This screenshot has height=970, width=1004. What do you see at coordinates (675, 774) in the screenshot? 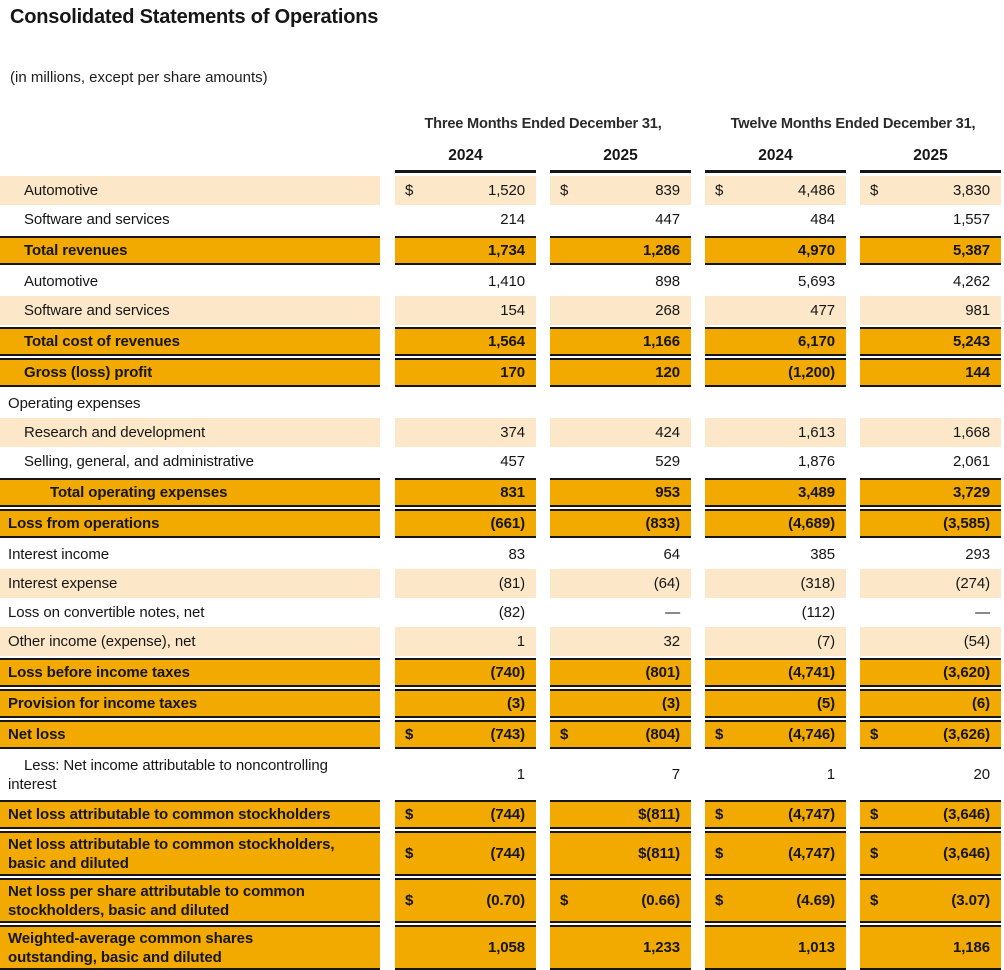
I see `cell-value: 7` at bounding box center [675, 774].